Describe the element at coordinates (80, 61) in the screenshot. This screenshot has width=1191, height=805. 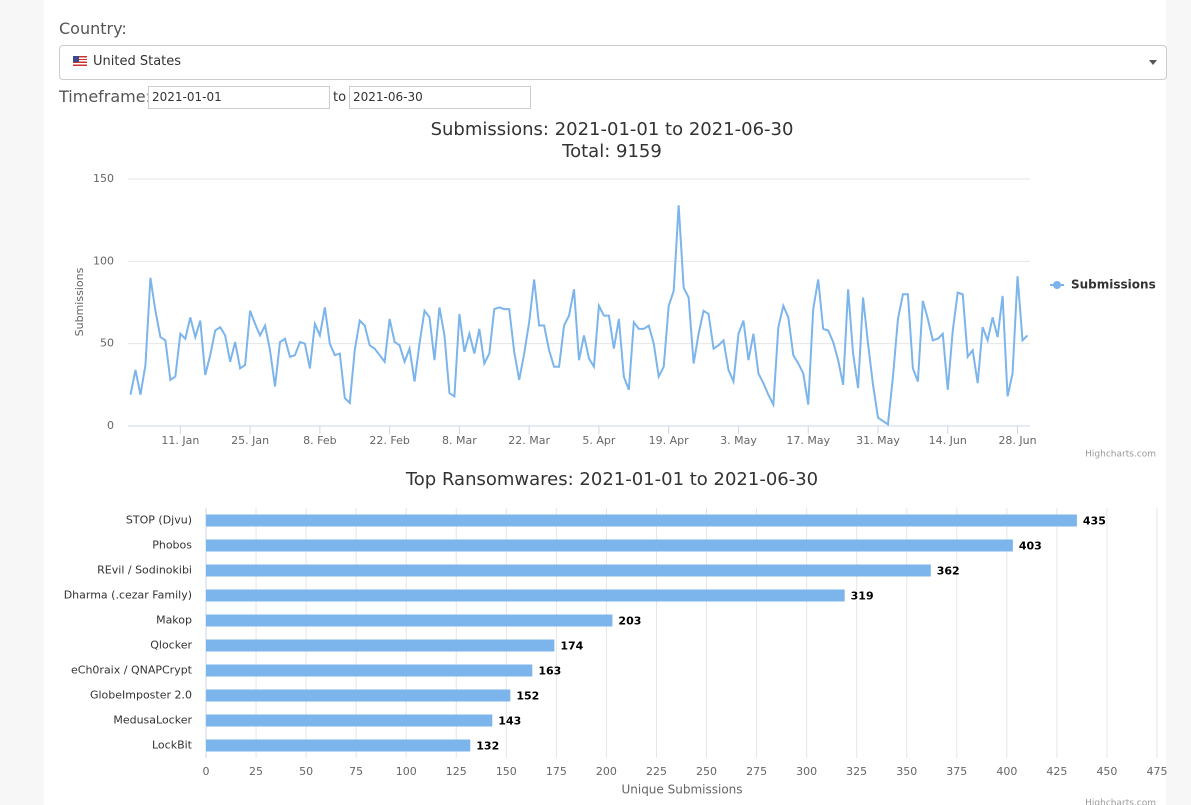
I see `flag` at that location.